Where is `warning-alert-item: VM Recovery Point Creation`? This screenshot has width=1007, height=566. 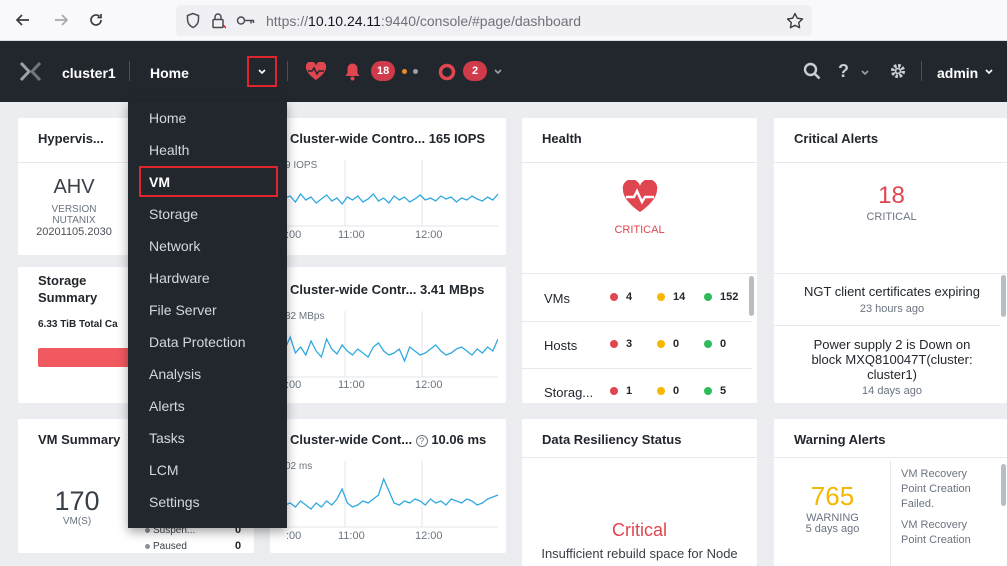 warning-alert-item: VM Recovery Point Creation is located at coordinates (936, 532).